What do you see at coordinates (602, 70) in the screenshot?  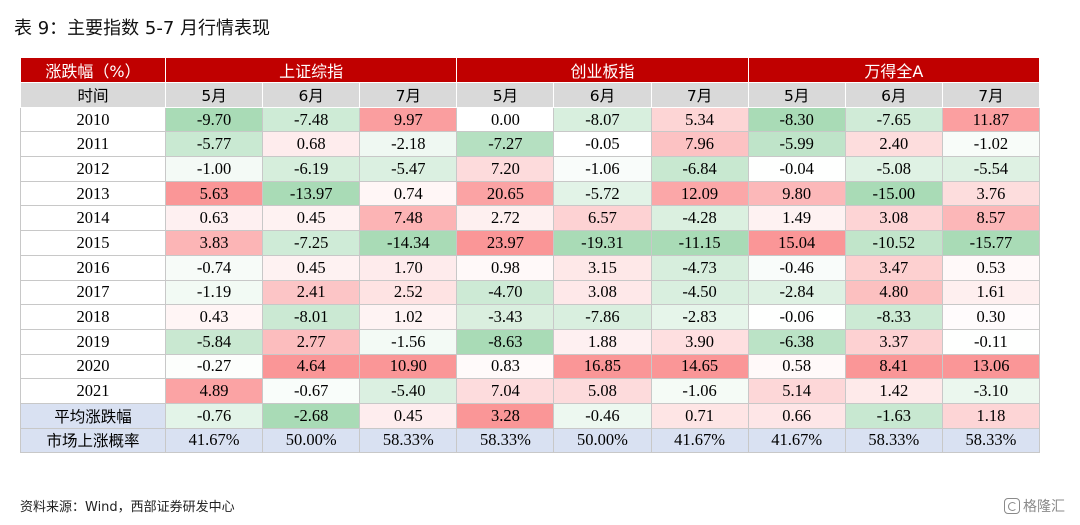 I see `group-header-chinext: 创业板指` at bounding box center [602, 70].